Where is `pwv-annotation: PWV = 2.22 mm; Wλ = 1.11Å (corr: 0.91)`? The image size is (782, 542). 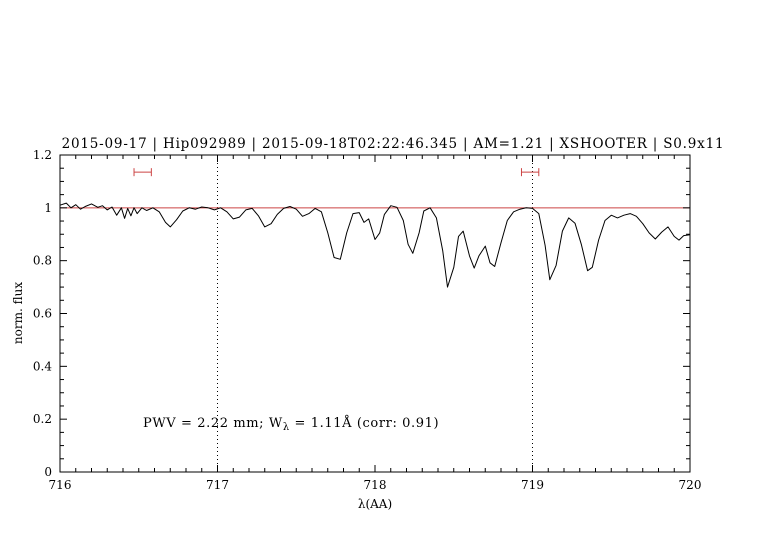 pwv-annotation: PWV = 2.22 mm; Wλ = 1.11Å (corr: 0.91) is located at coordinates (291, 424).